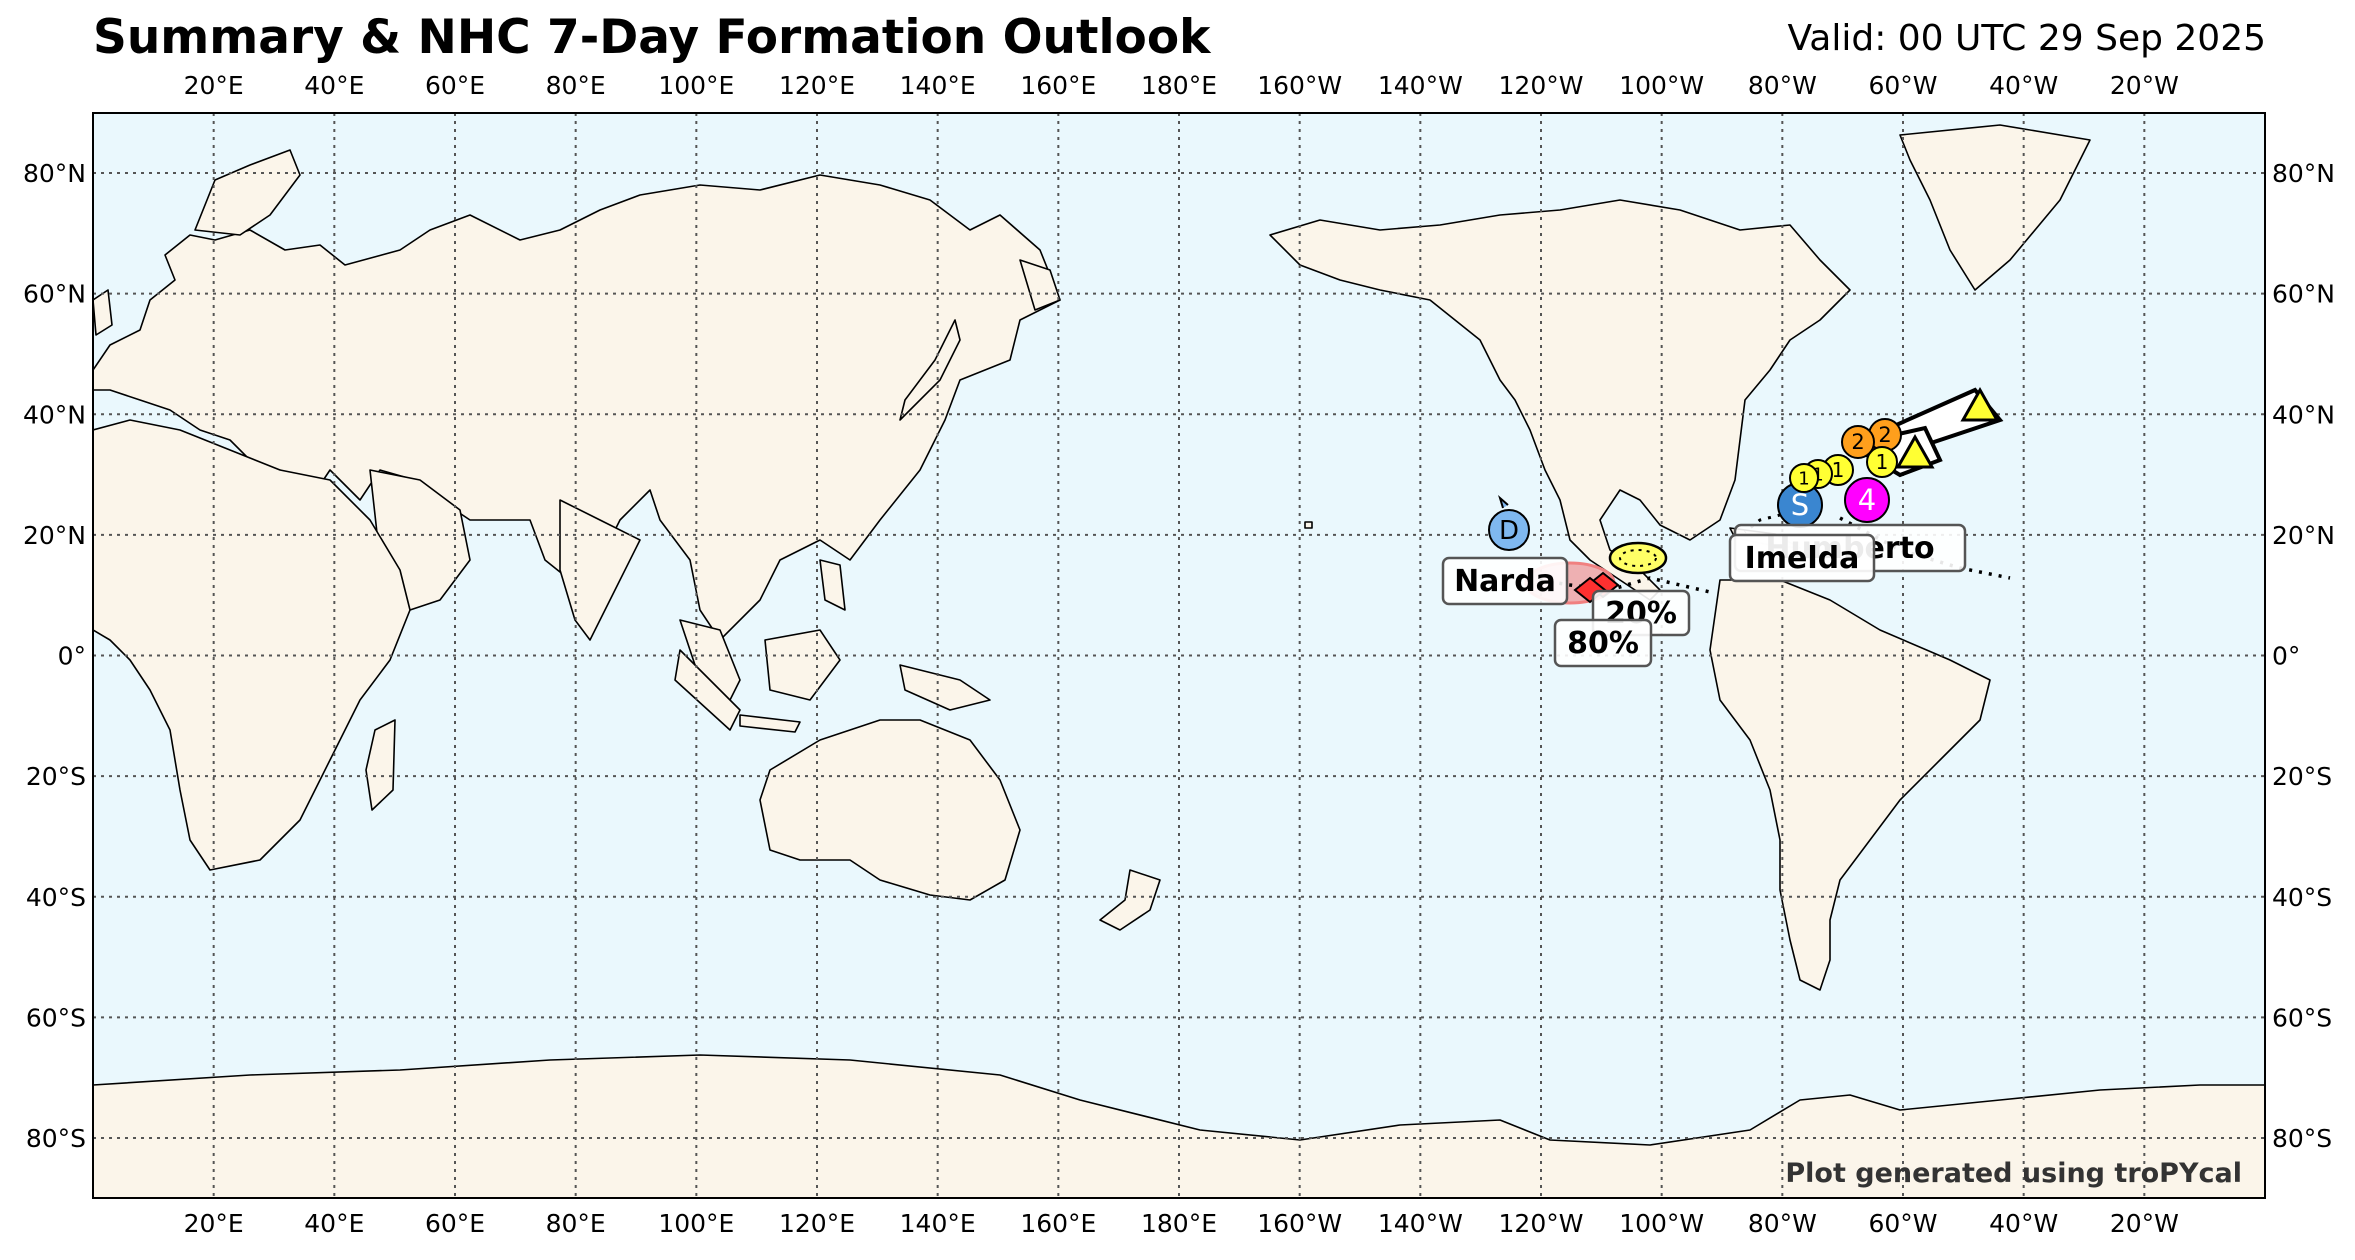 This screenshot has height=1260, width=2355. What do you see at coordinates (1560, 400) in the screenshot?
I see `land-north-america` at bounding box center [1560, 400].